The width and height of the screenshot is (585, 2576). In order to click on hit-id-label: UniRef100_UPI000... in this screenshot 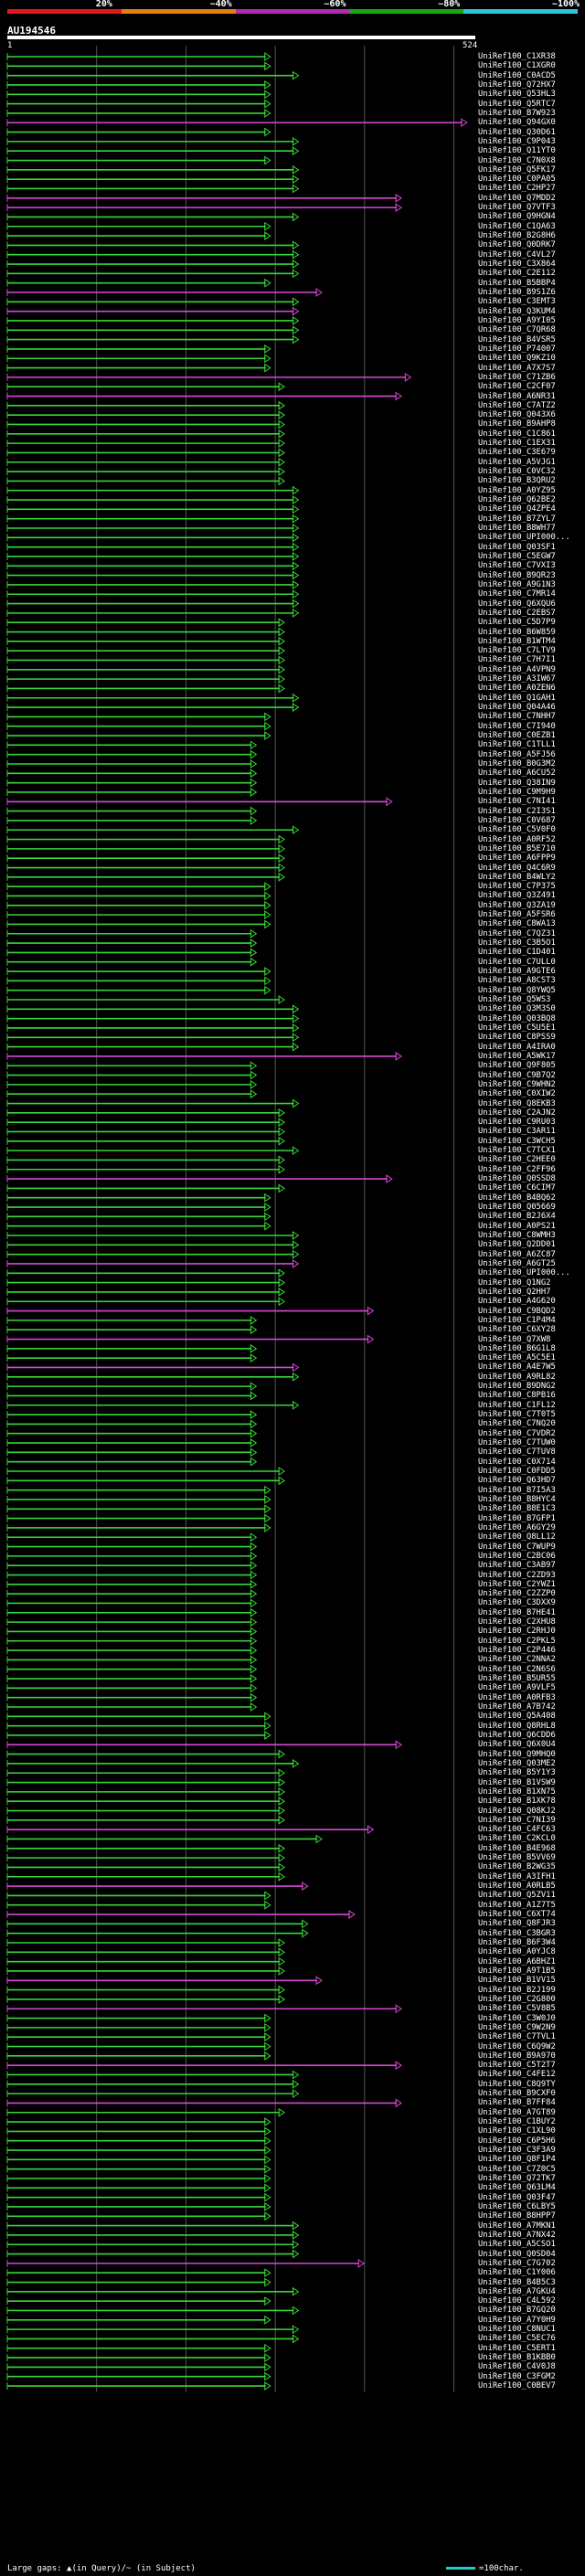, I will do `click(524, 538)`.